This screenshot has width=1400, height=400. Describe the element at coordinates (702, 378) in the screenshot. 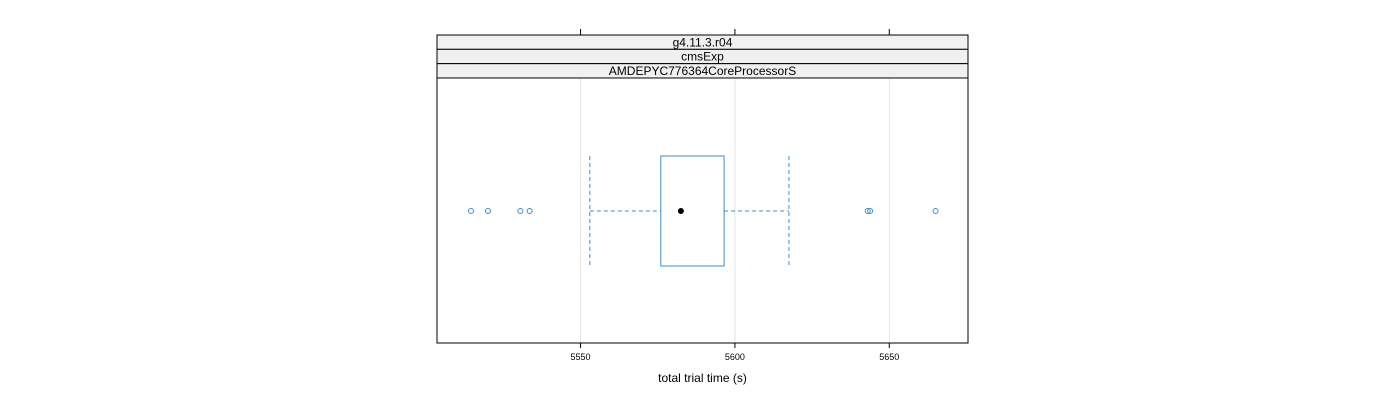

I see `x-axis-label: total trial time (s)` at that location.